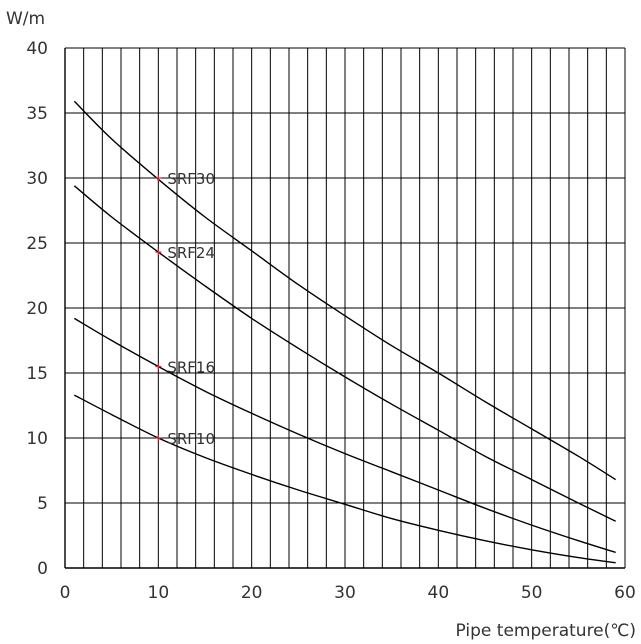 The height and width of the screenshot is (644, 641). I want to click on series-label-srf16: SRF16, so click(191, 368).